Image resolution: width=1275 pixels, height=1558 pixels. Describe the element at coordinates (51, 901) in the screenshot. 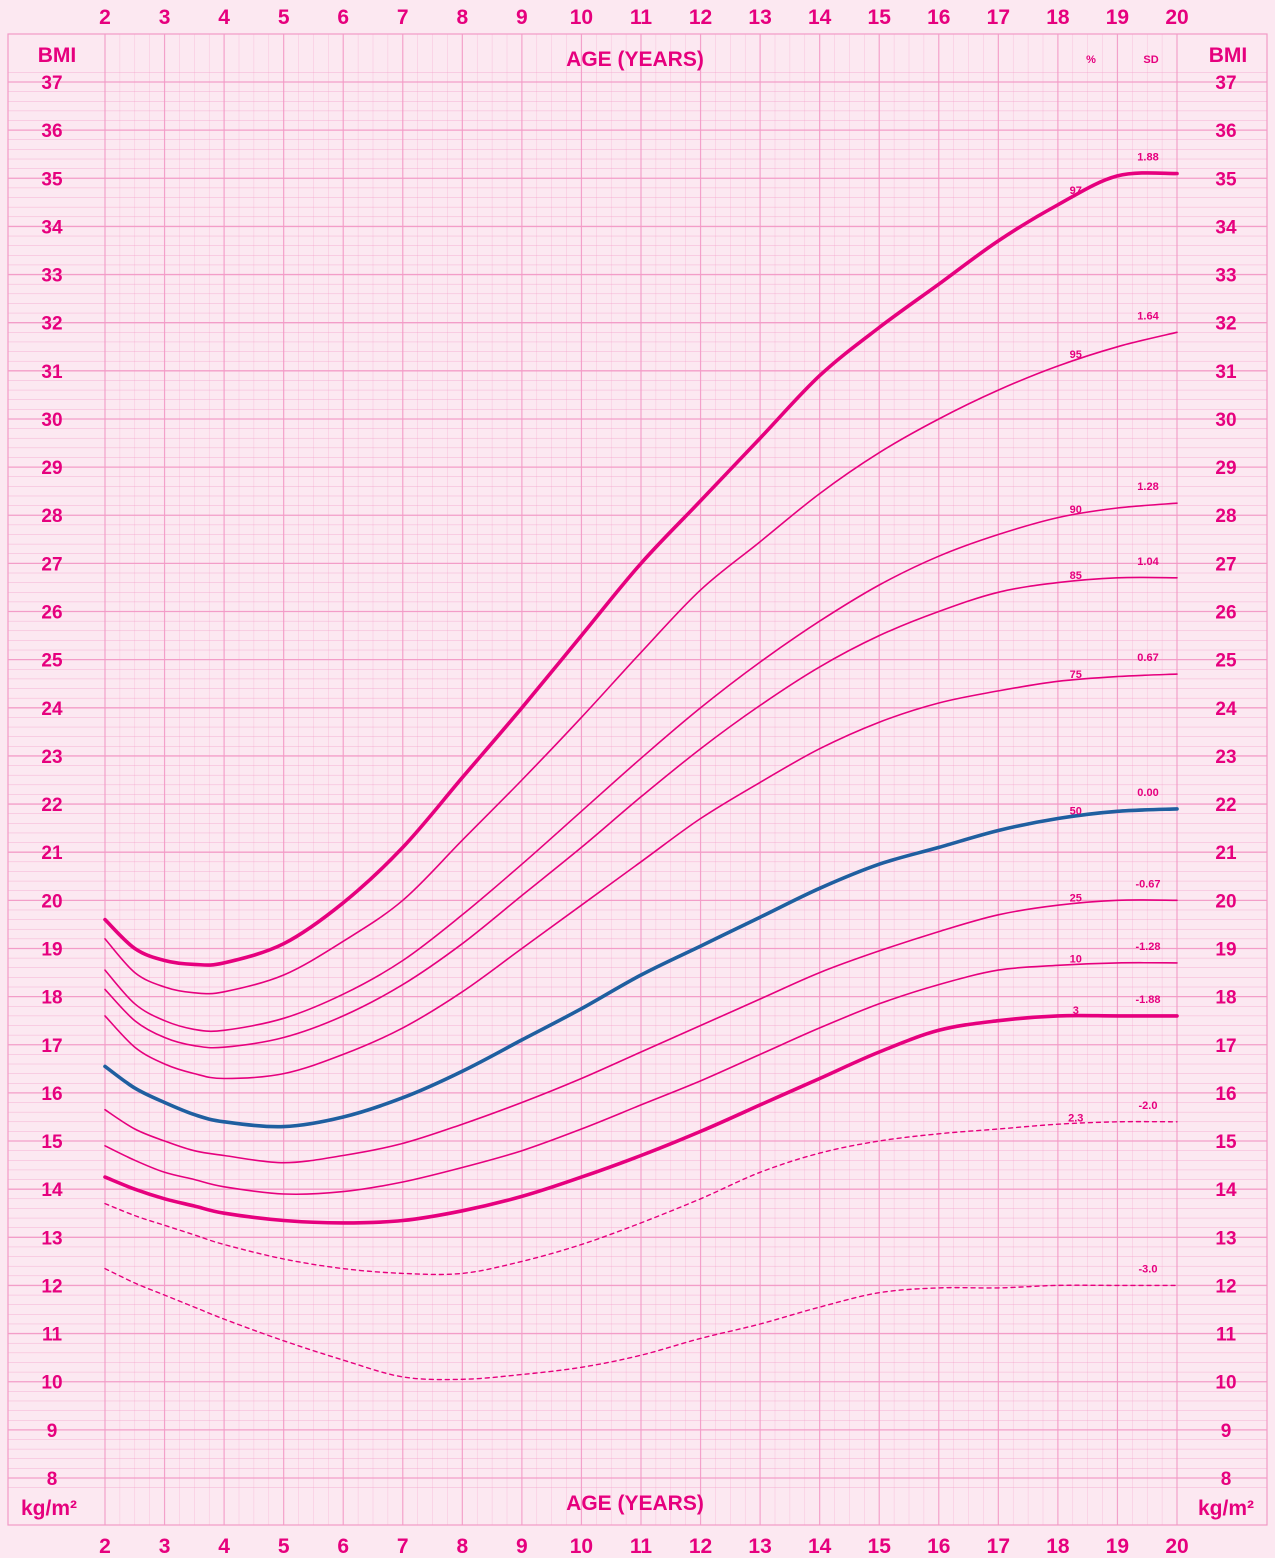

I see `y-tick-label-left: 20` at that location.